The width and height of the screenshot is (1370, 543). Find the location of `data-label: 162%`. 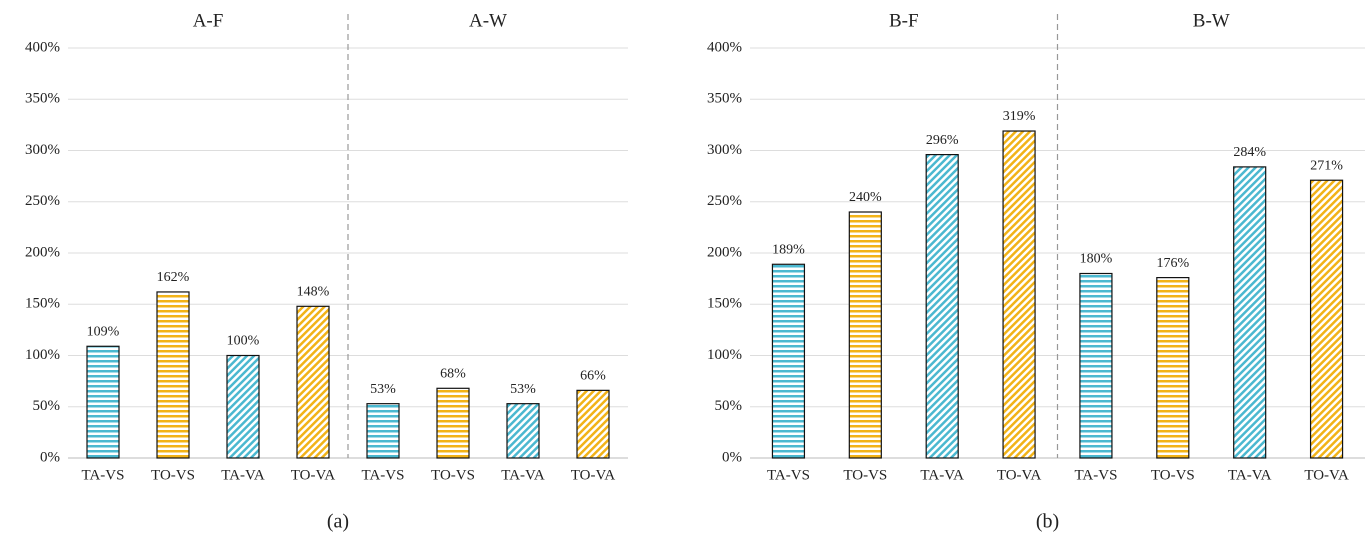

data-label: 162% is located at coordinates (173, 277).